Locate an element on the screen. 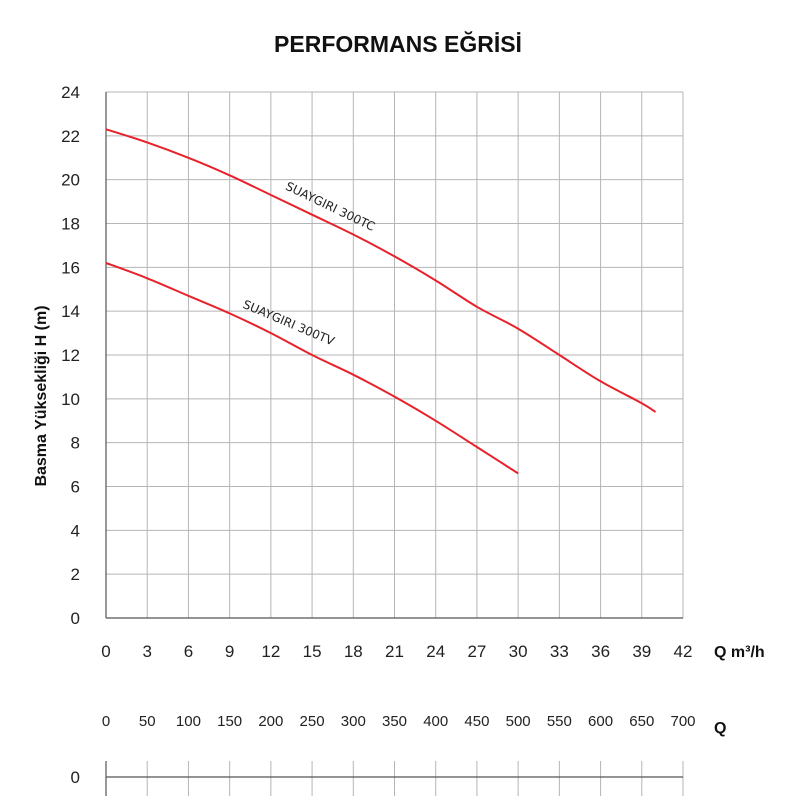 The width and height of the screenshot is (796, 796). x-tick-label: 30 is located at coordinates (518, 651).